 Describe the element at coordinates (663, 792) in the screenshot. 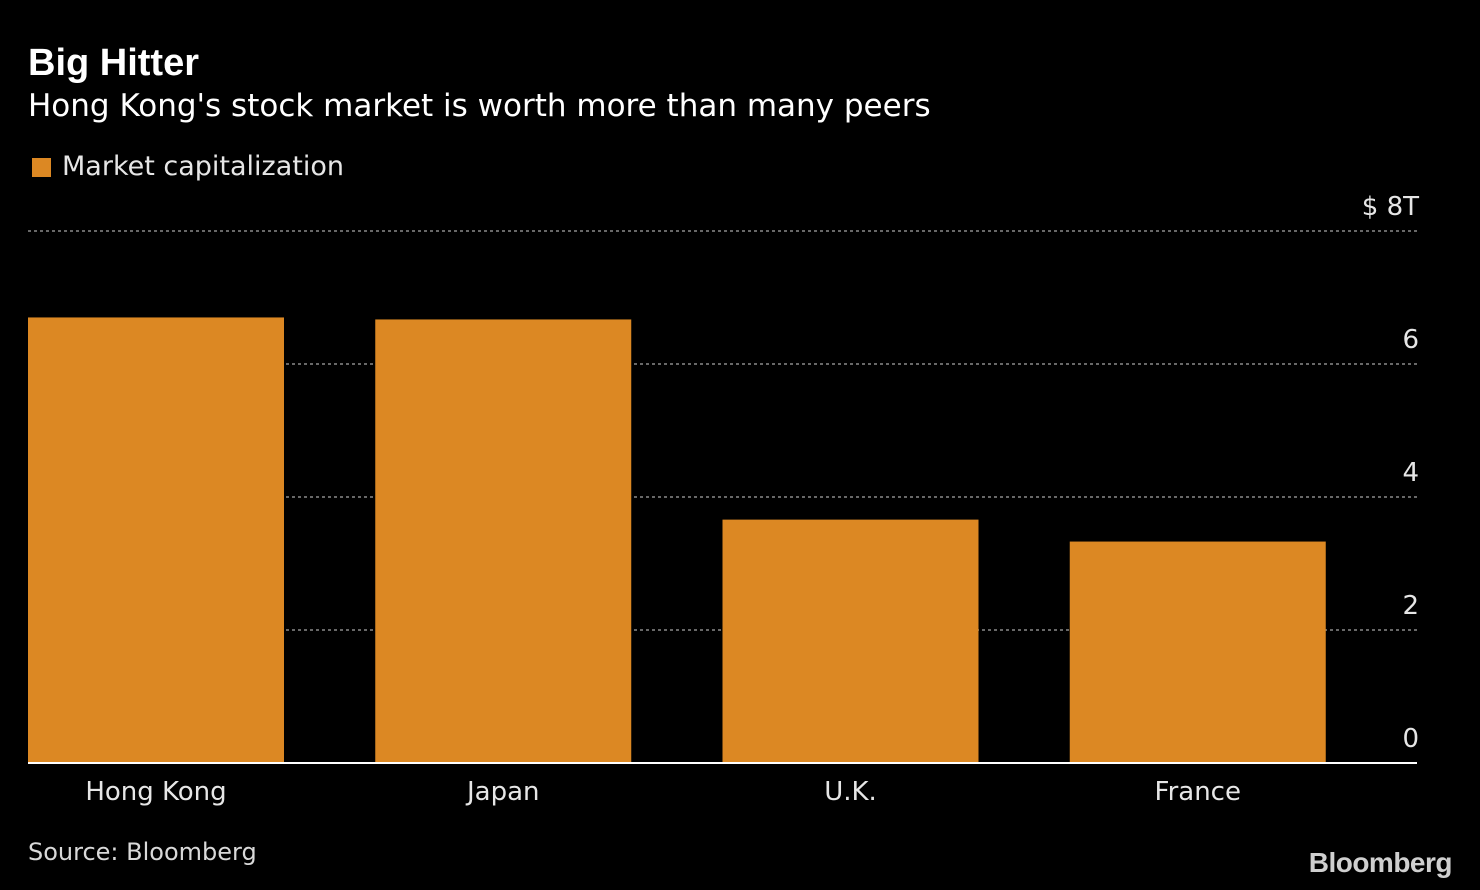

I see `x-axis-ticks: Hong Kong Japan U.K. France` at that location.